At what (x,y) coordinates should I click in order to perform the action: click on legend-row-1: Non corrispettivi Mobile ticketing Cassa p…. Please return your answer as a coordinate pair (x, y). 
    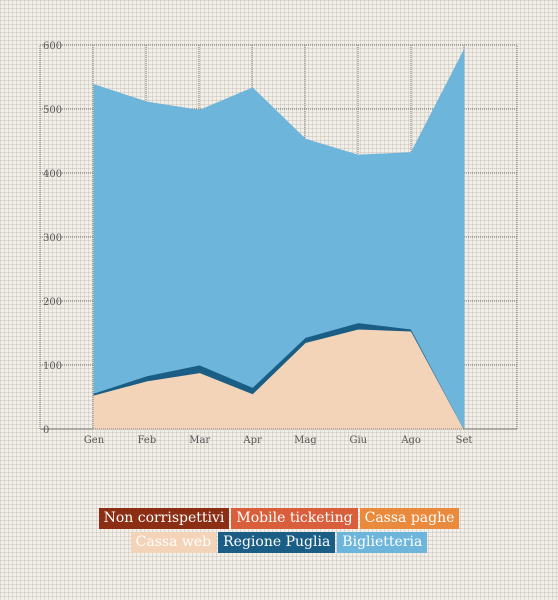
    Looking at the image, I should click on (279, 518).